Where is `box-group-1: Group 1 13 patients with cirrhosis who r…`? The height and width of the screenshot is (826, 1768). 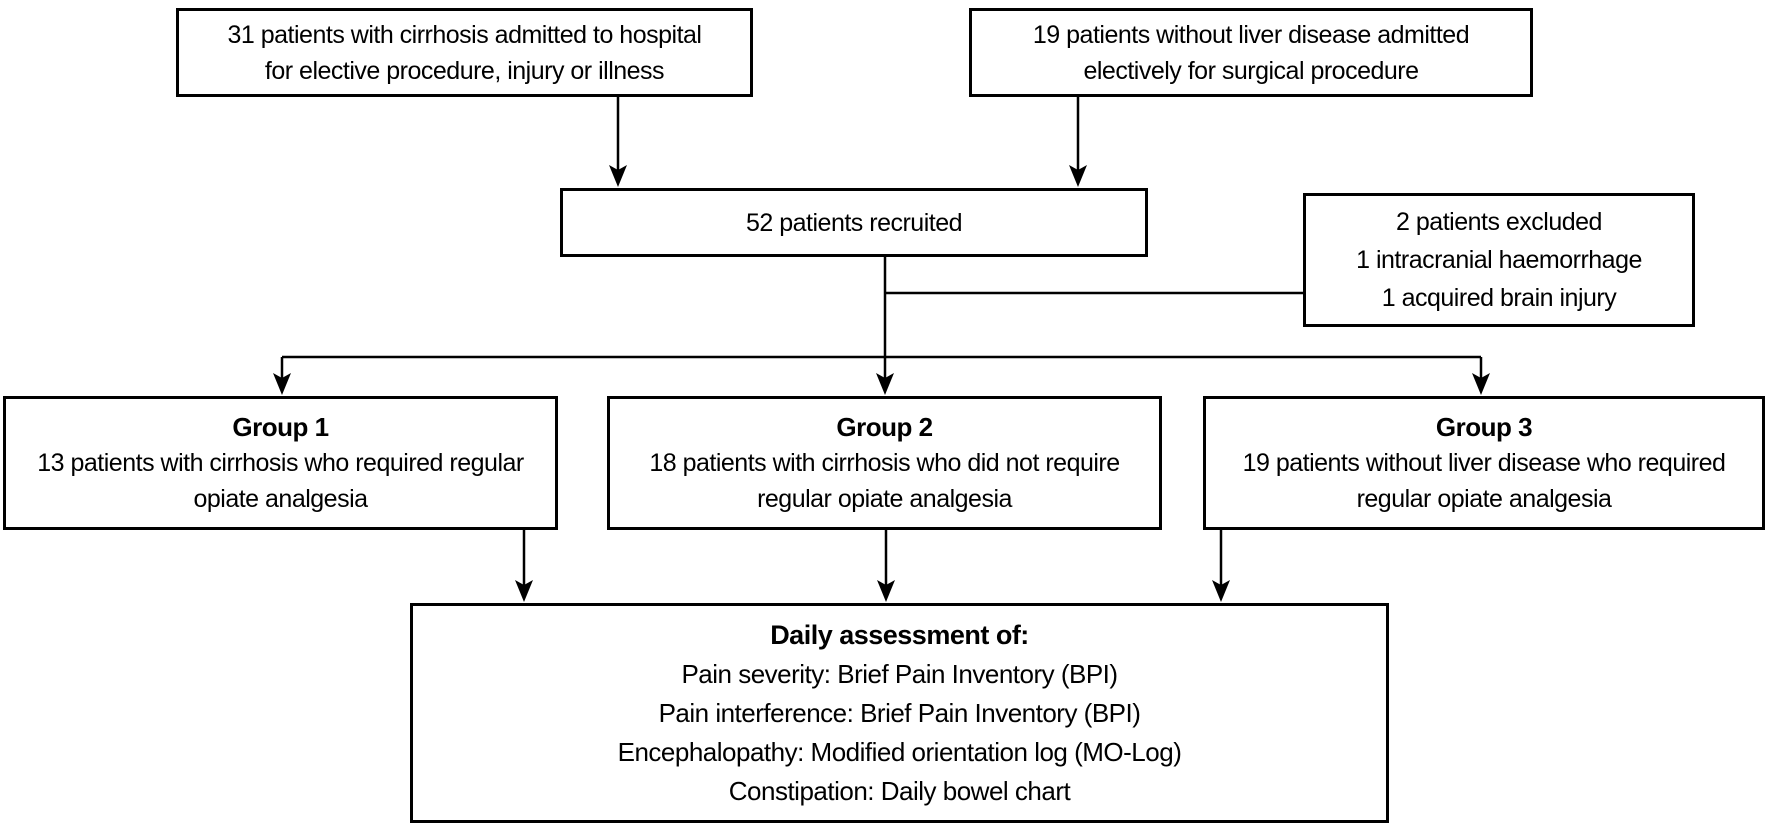
box-group-1: Group 1 13 patients with cirrhosis who r… is located at coordinates (280, 463).